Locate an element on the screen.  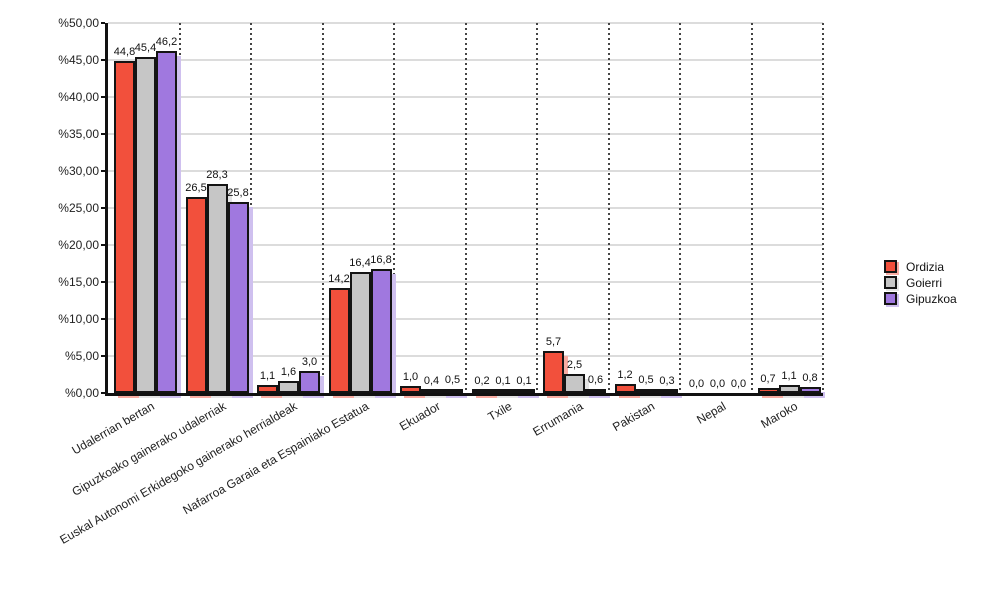
legend: Ordizia Goierri Gipuzkoa is located at coordinates (920, 284).